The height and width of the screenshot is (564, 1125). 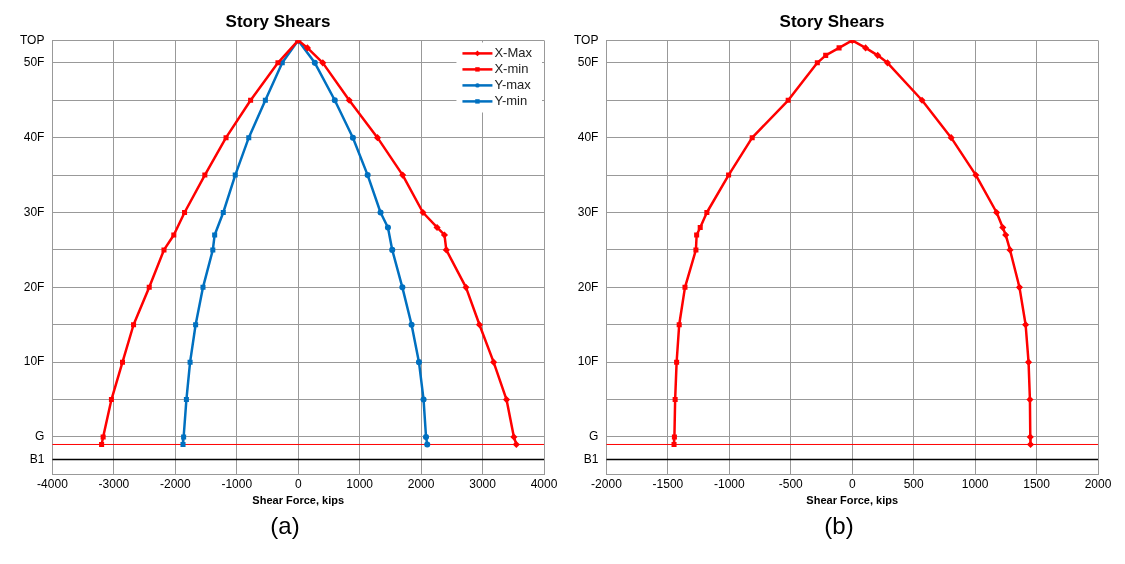 What do you see at coordinates (285, 526) in the screenshot?
I see `text: (a)` at bounding box center [285, 526].